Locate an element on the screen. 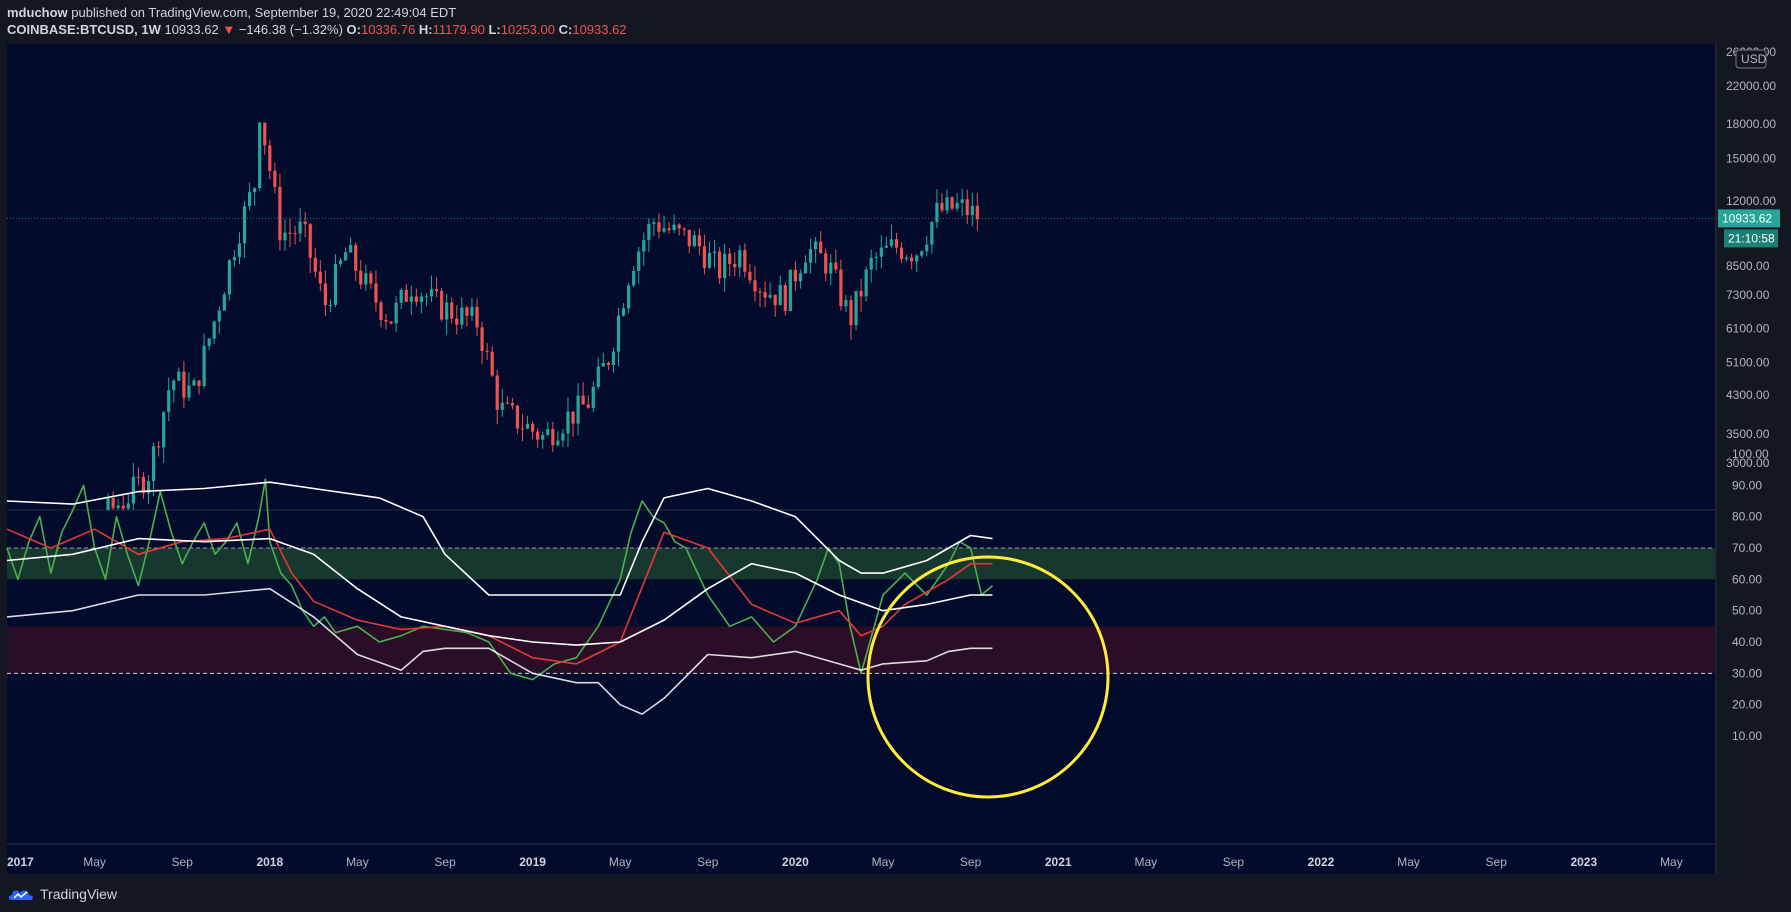 This screenshot has width=1791, height=912. series-line-rsi is located at coordinates (500, 579).